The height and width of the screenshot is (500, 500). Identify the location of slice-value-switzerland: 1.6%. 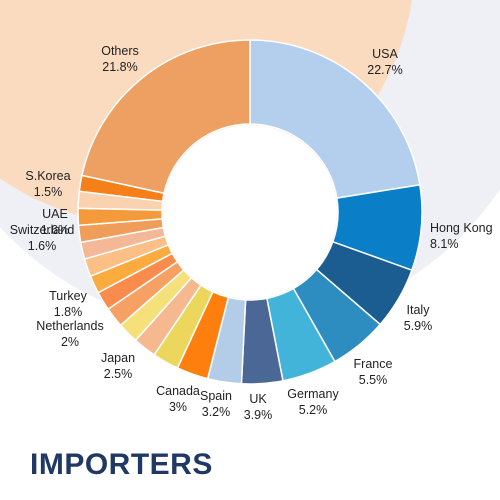
(42, 246).